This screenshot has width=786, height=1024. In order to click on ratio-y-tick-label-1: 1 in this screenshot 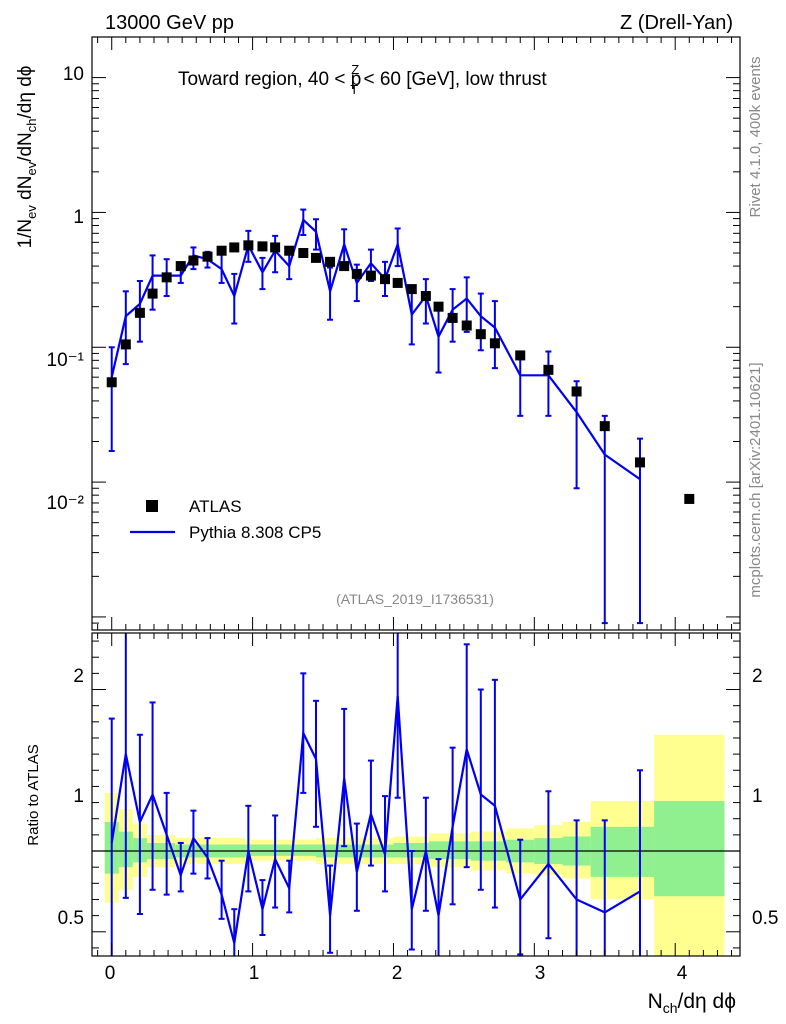, I will do `click(78, 796)`.